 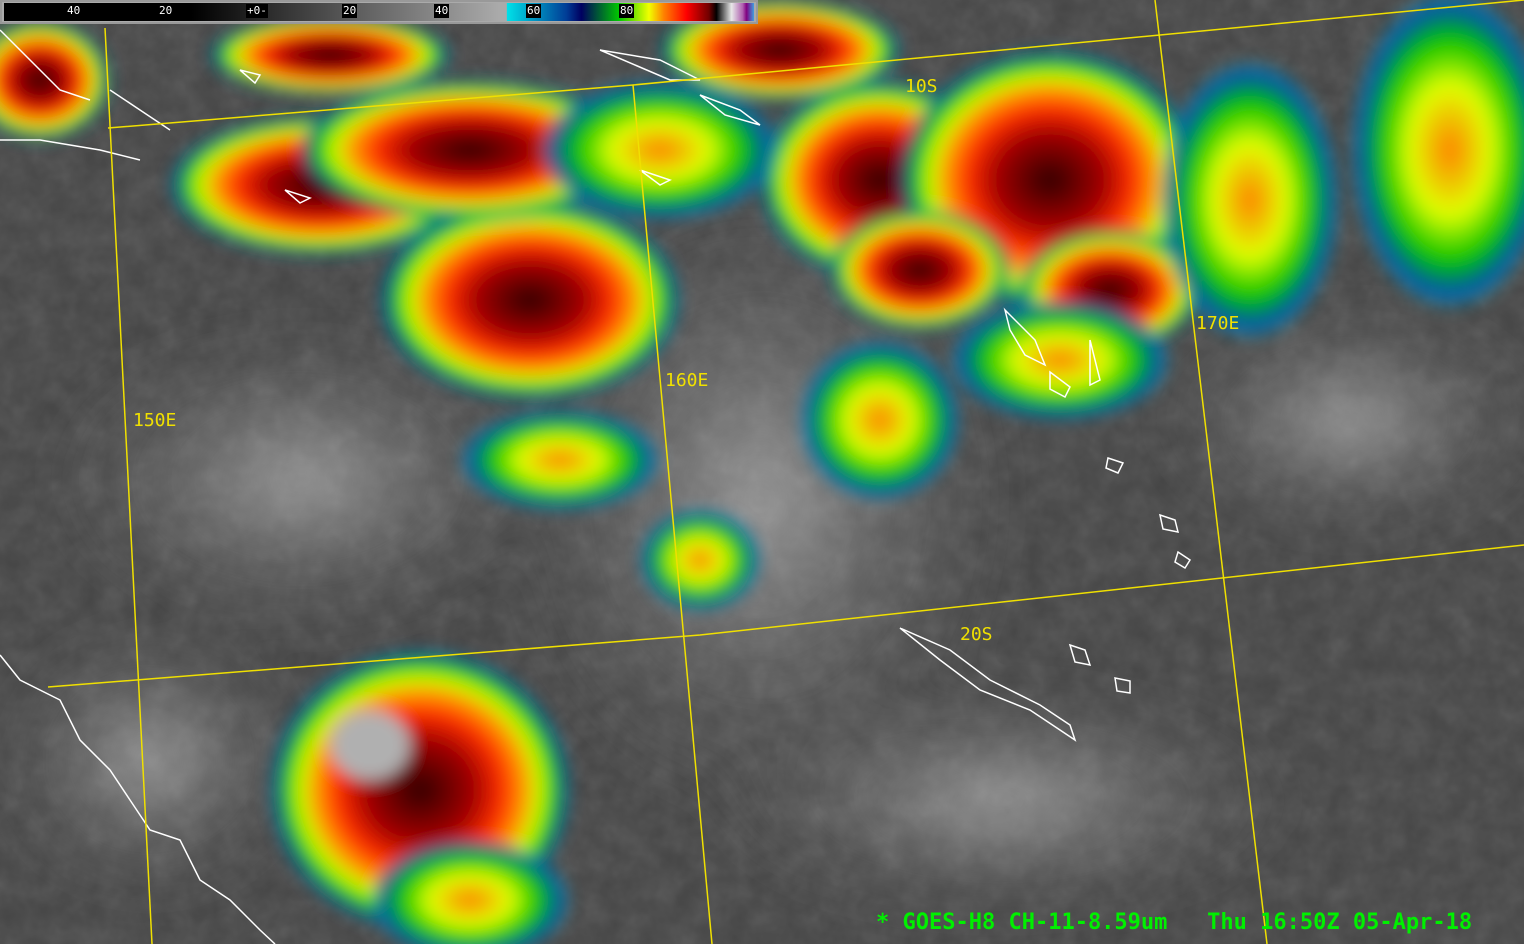 What do you see at coordinates (1211, 472) in the screenshot?
I see `grid-line-170e` at bounding box center [1211, 472].